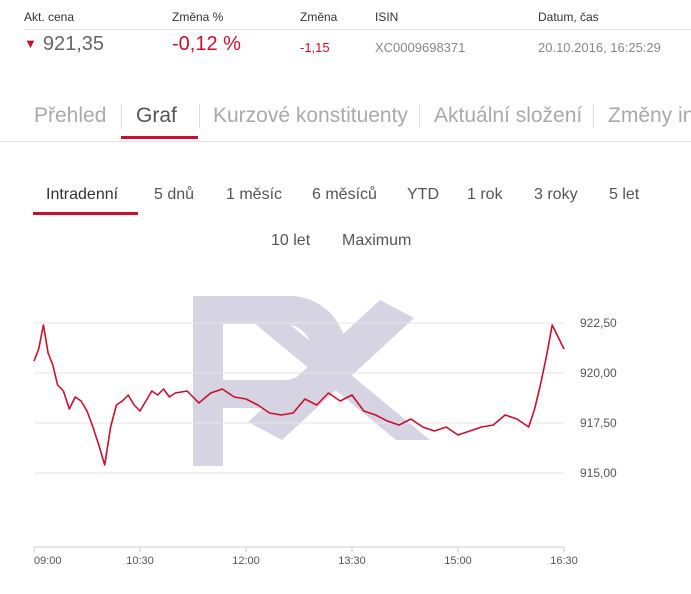  What do you see at coordinates (357, 29) in the screenshot?
I see `header-divider` at bounding box center [357, 29].